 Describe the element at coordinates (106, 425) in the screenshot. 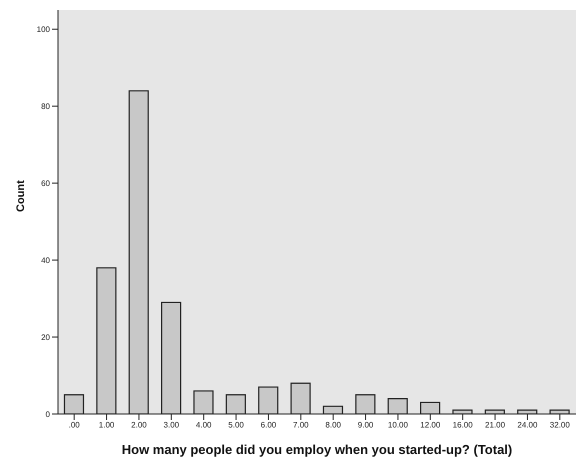

I see `x-tick-label: 1.00` at that location.